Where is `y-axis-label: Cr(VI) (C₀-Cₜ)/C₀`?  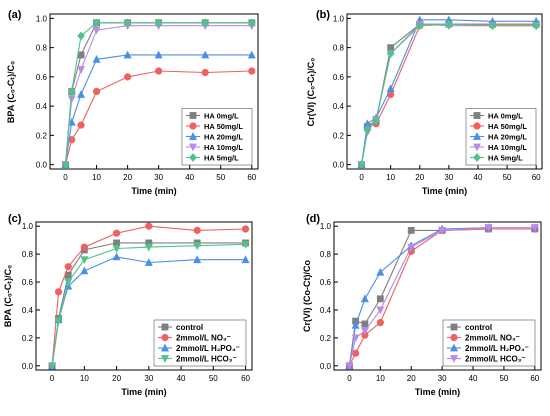 y-axis-label: Cr(VI) (C₀-Cₜ)/C₀ is located at coordinates (311, 92).